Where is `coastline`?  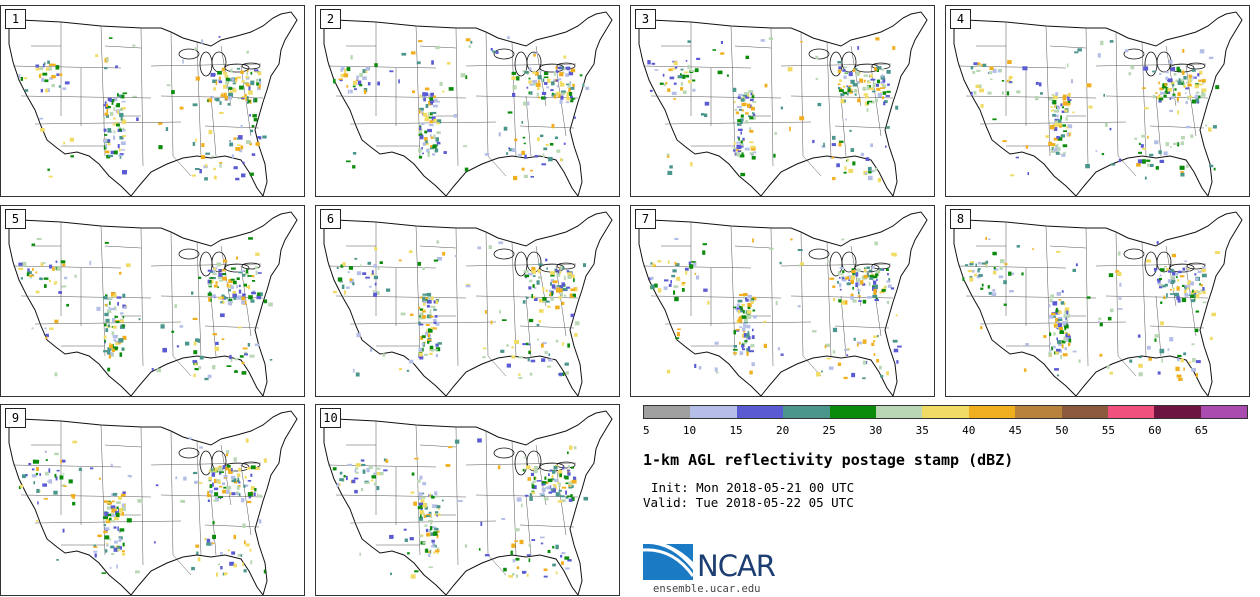
coastline is located at coordinates (468, 103).